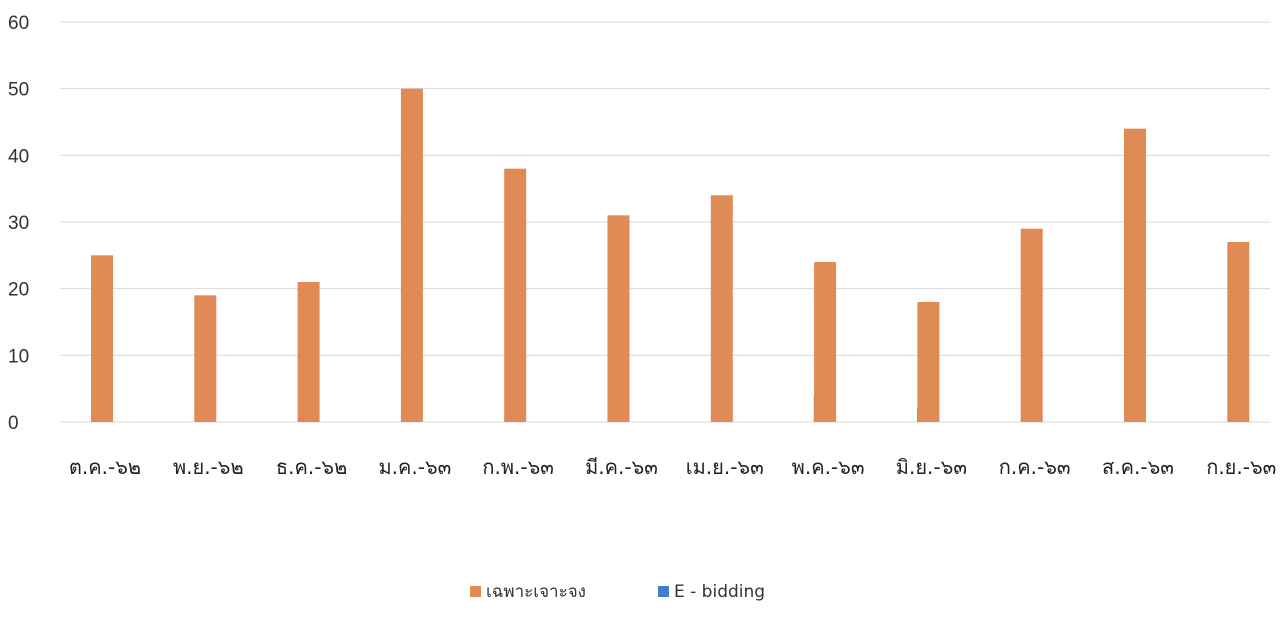 This screenshot has height=629, width=1285. What do you see at coordinates (208, 467) in the screenshot?
I see `x-tick-label: พ.ย.-๖๒` at bounding box center [208, 467].